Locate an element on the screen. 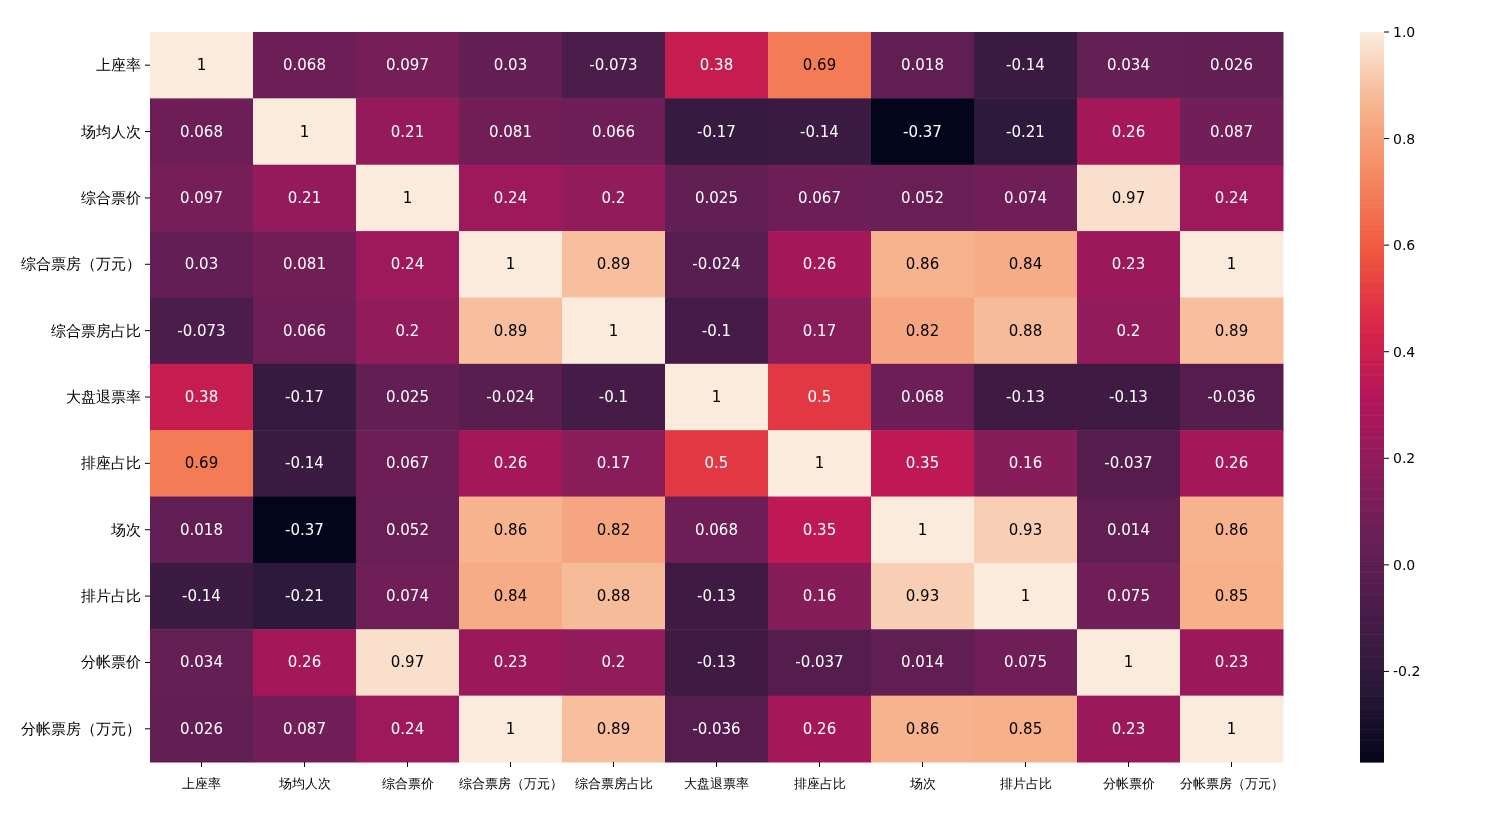 This screenshot has height=823, width=1503. y-tick-label: 综合票房（万元） is located at coordinates (81, 264).